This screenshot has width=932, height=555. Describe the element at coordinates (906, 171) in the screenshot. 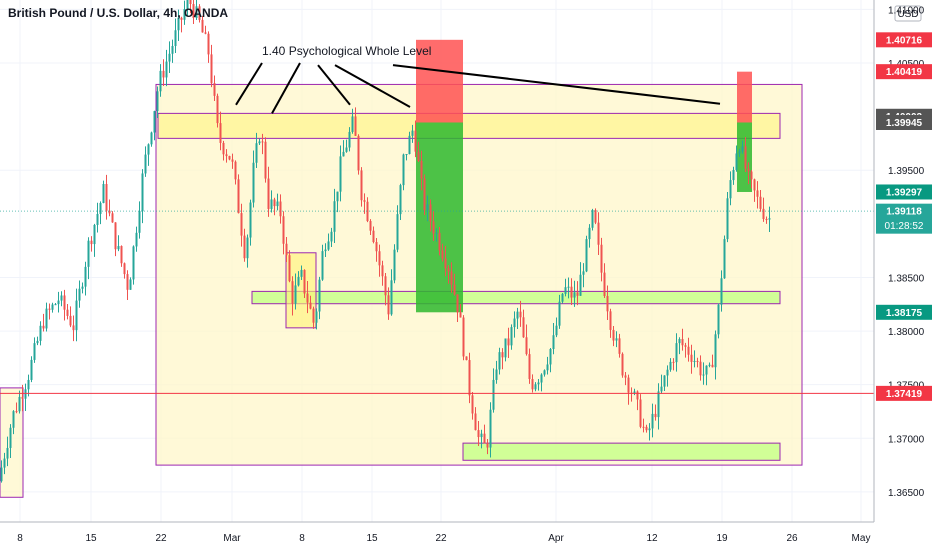

I see `price-tick-label: 1.39500` at that location.